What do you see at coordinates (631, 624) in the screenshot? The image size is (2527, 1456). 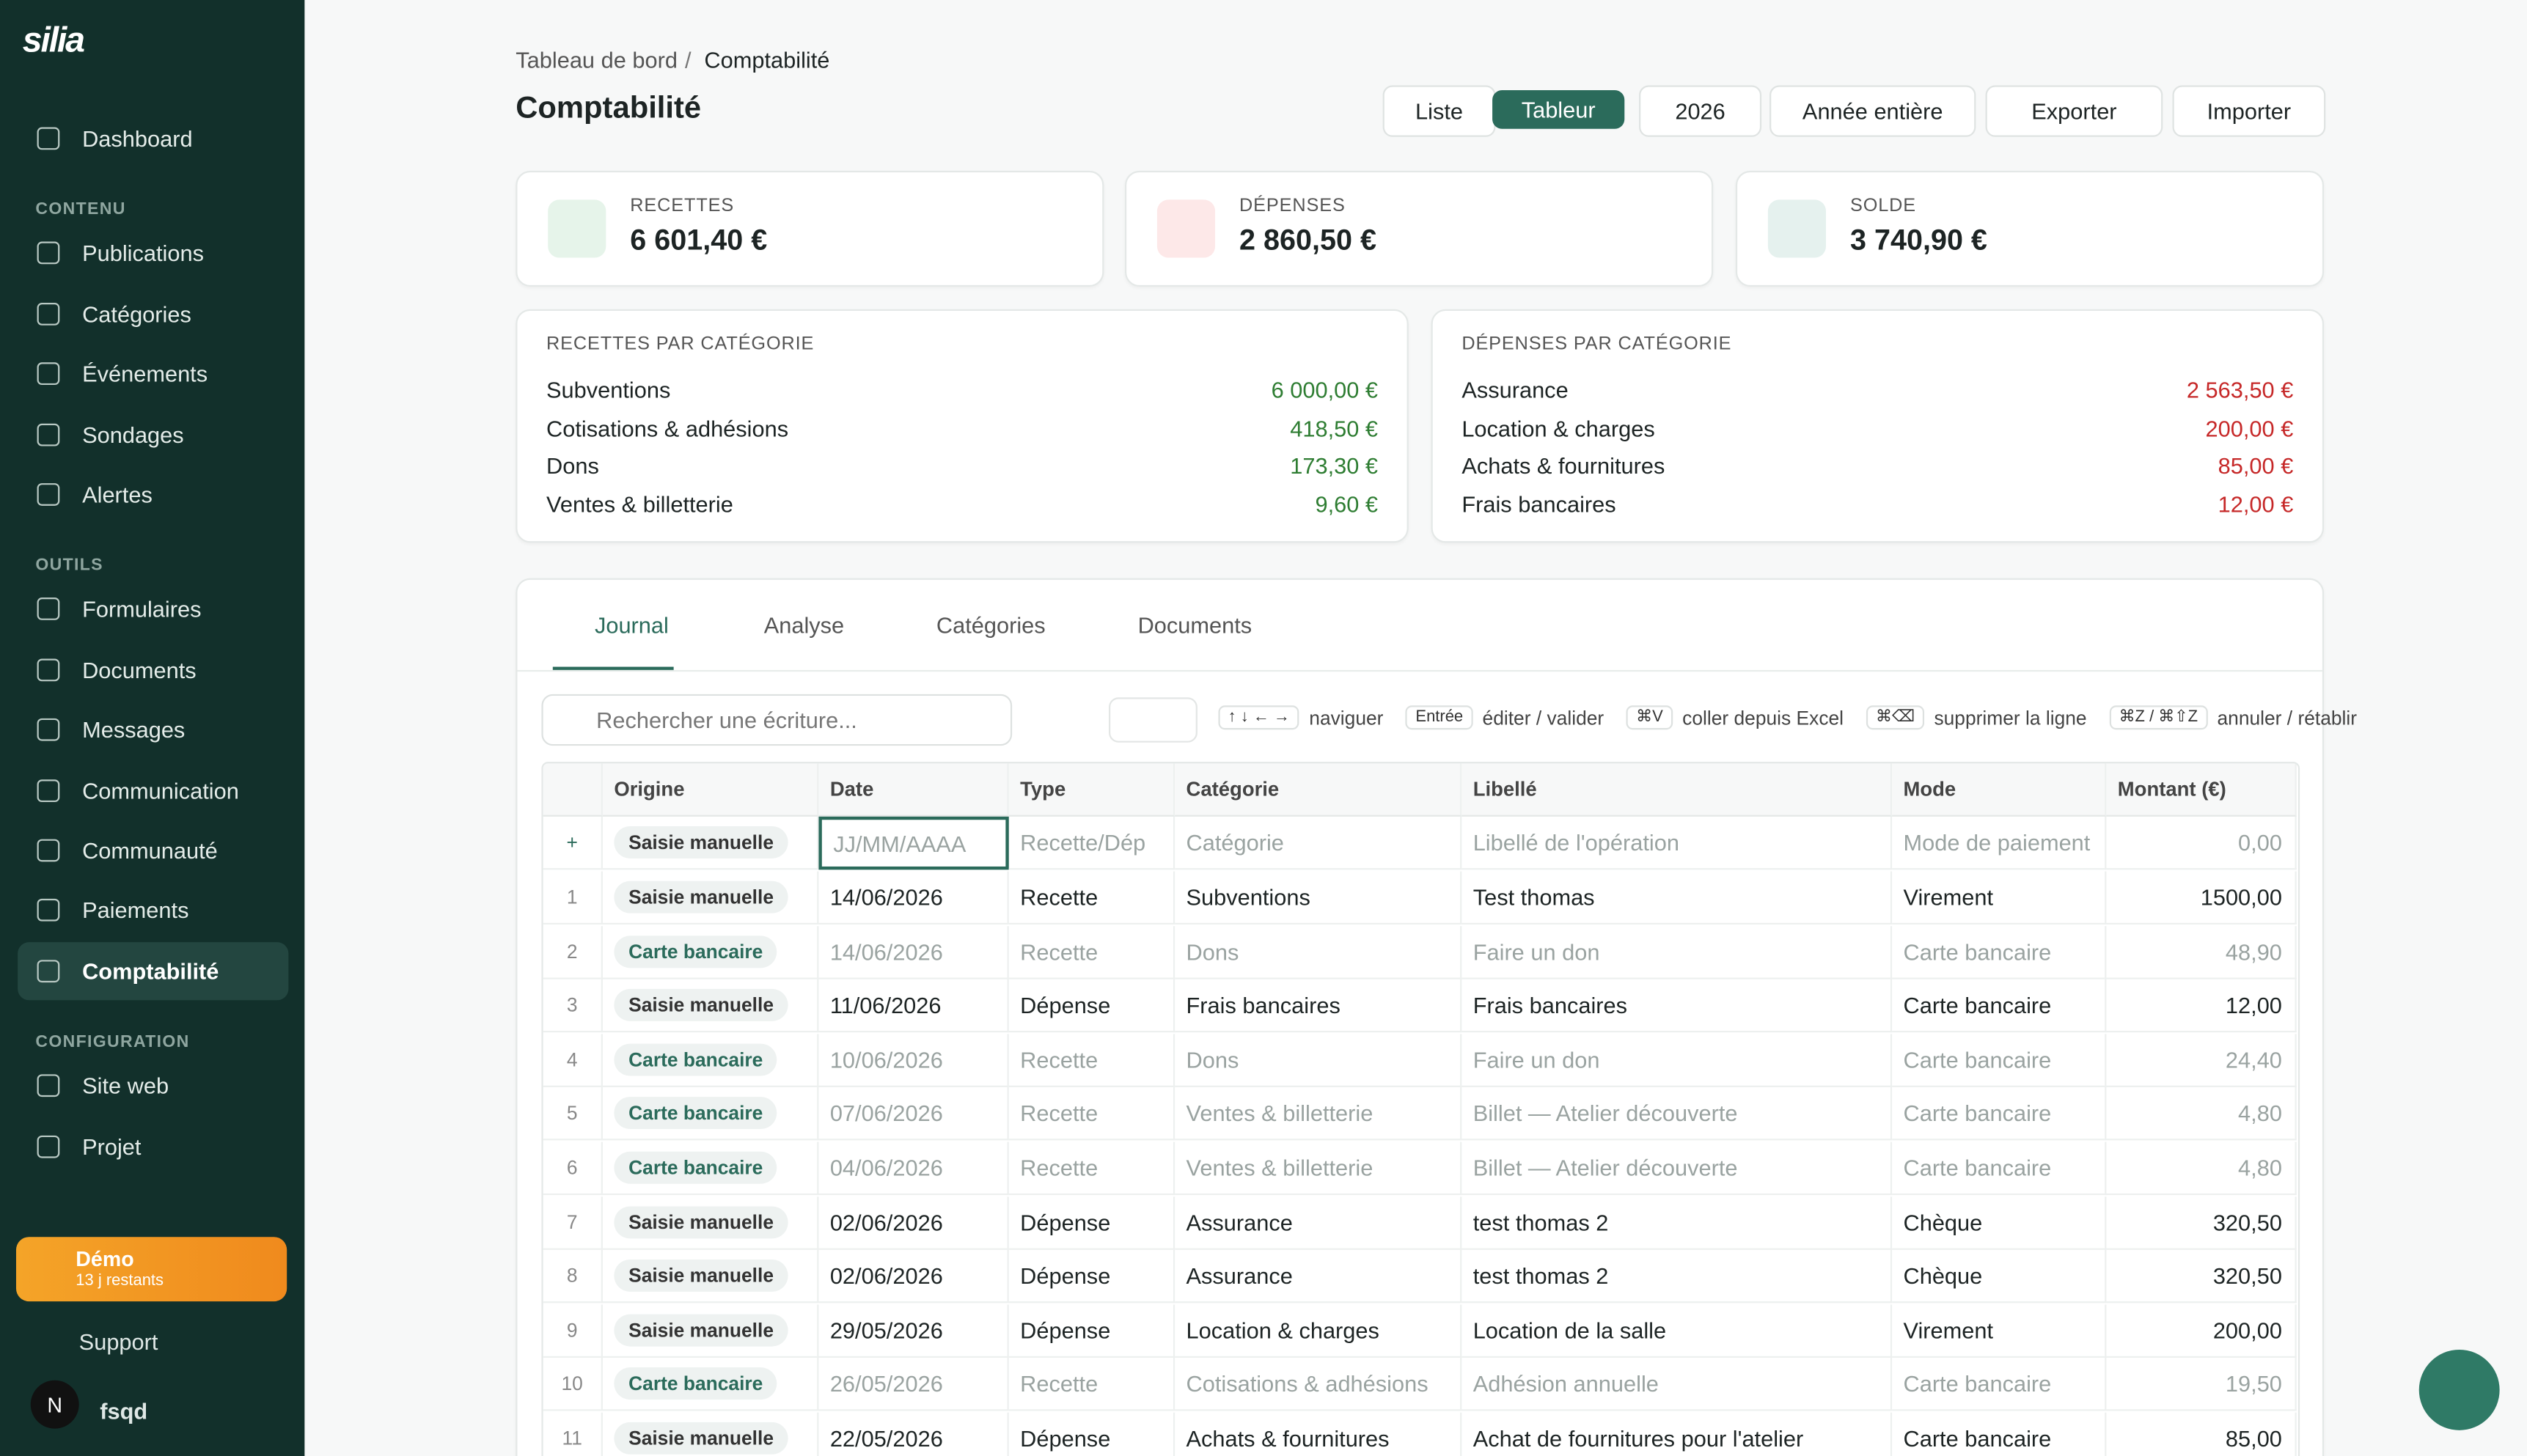 I see `tab: Journal` at bounding box center [631, 624].